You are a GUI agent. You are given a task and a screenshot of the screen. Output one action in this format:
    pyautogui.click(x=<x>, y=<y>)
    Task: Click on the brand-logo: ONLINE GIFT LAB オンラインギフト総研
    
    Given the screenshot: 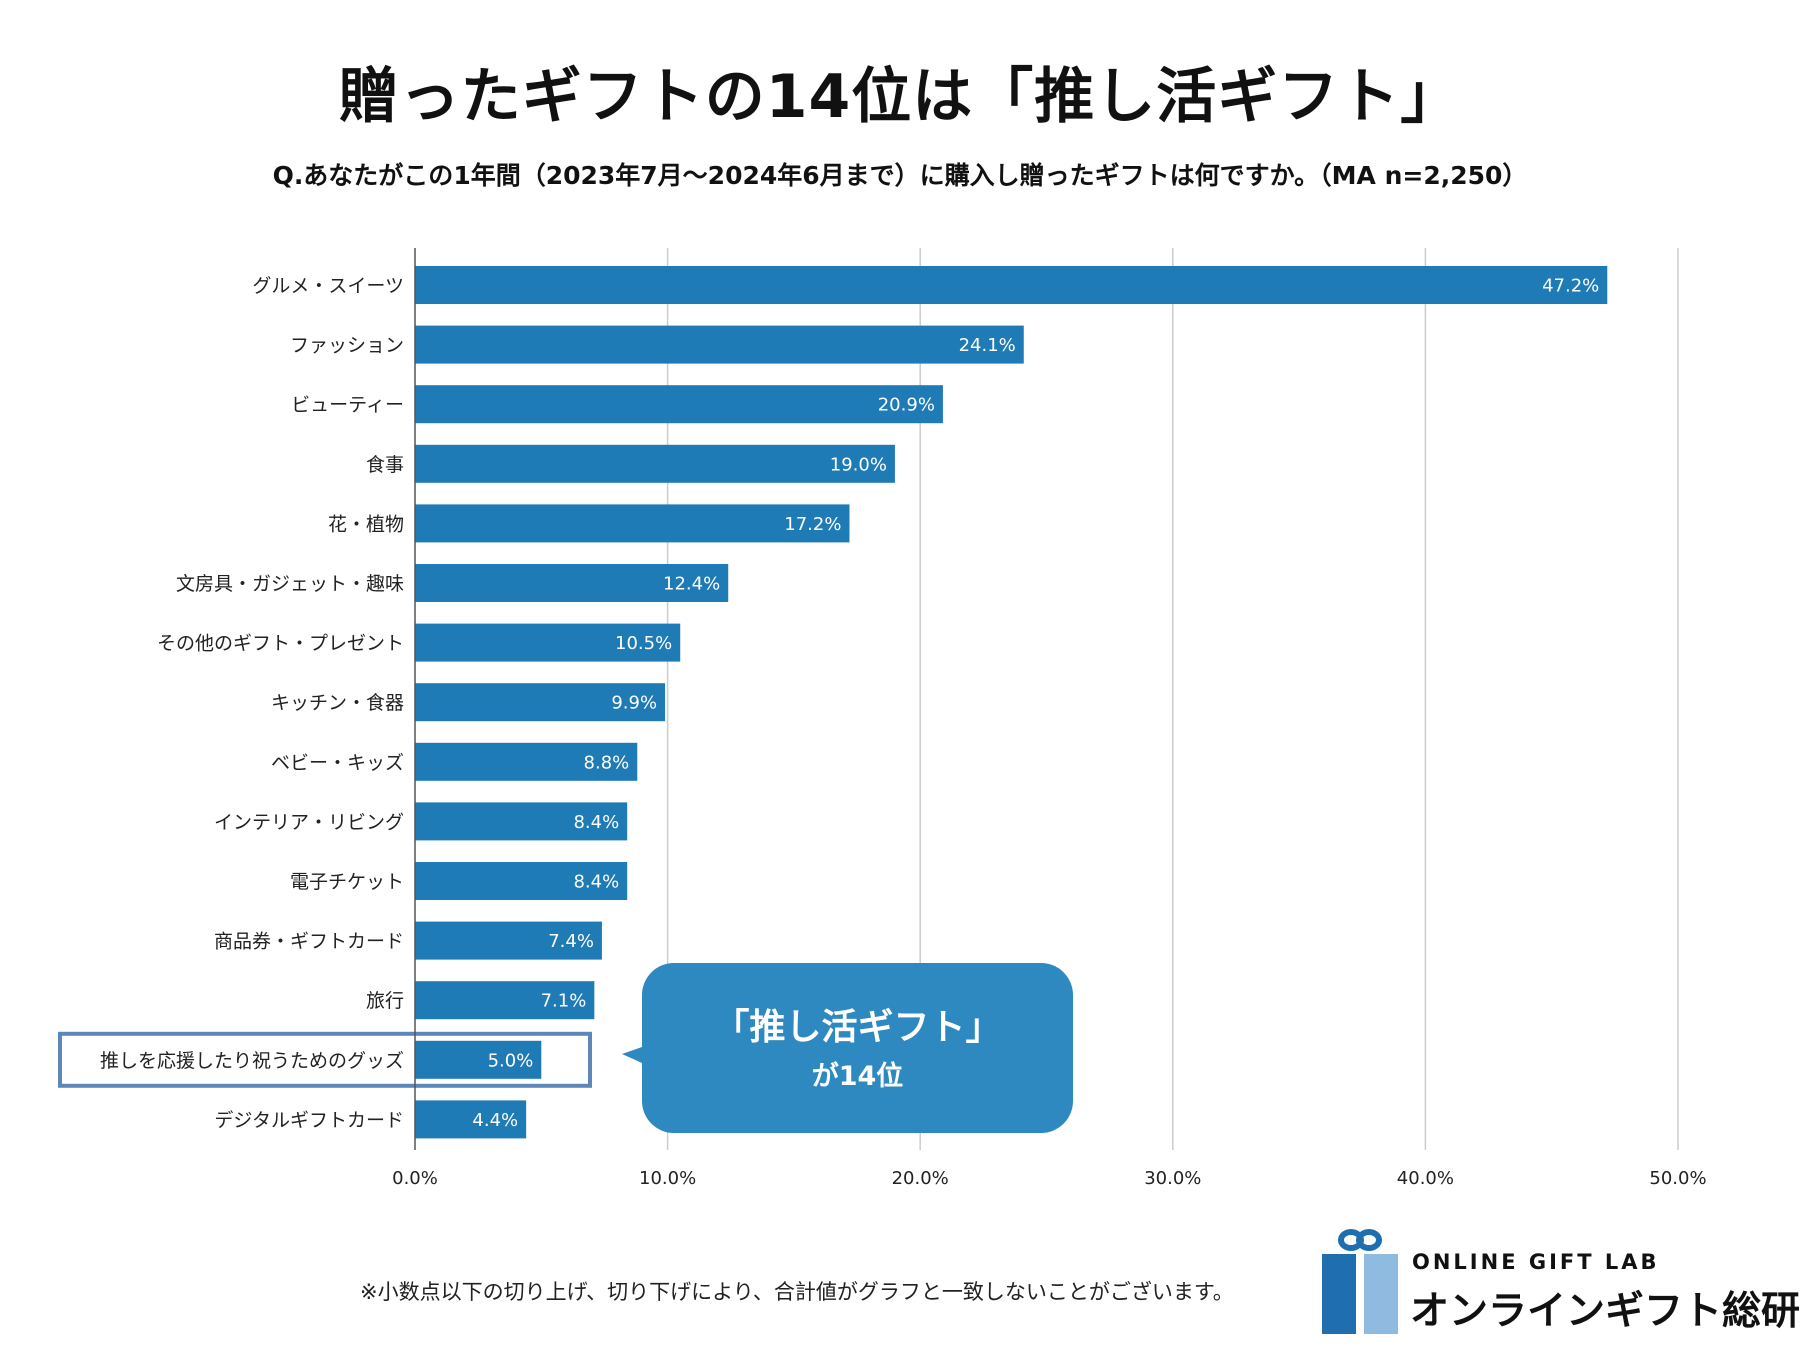 What is the action you would take?
    pyautogui.click(x=1559, y=1282)
    